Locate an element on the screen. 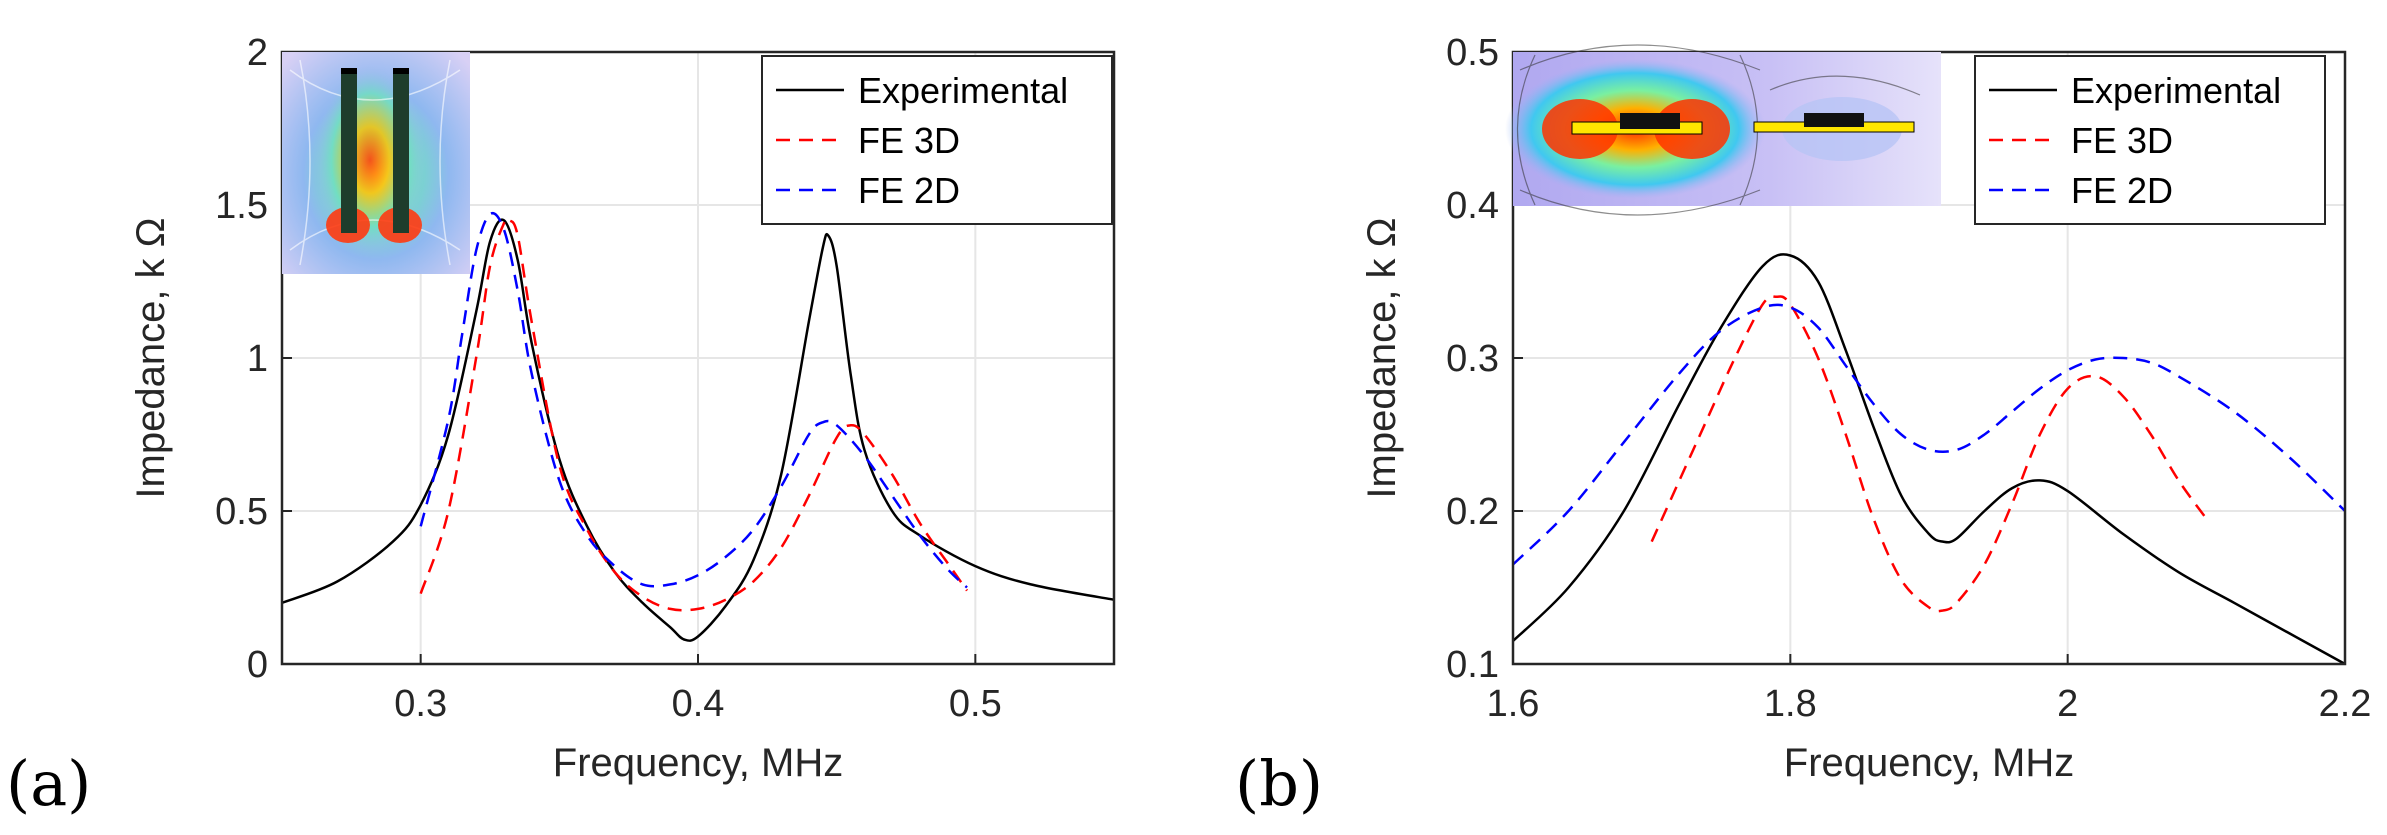 The height and width of the screenshot is (835, 2387). x-tick-label: 0.4 is located at coordinates (698, 704).